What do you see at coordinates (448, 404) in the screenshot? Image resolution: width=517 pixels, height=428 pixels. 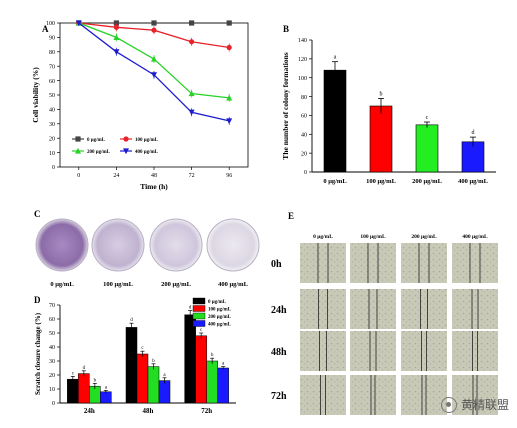 I see `wechat-icon` at bounding box center [448, 404].